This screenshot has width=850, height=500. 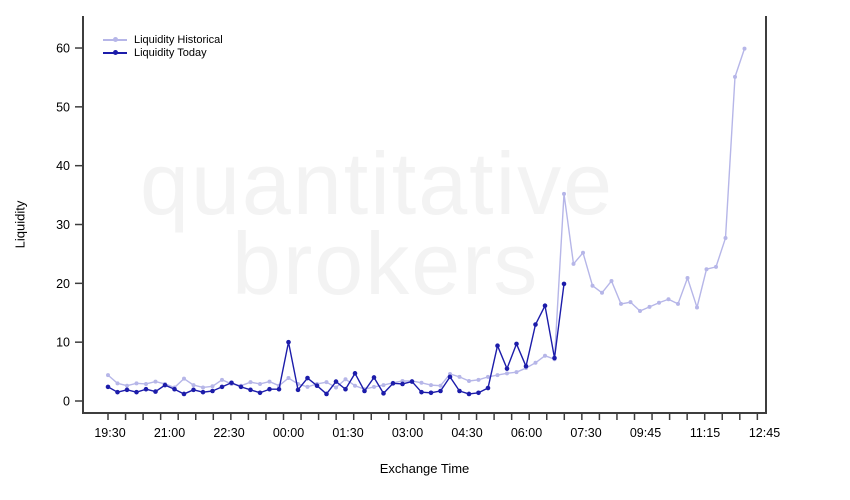 I want to click on legend-item-today: Liquidity Today, so click(x=163, y=52).